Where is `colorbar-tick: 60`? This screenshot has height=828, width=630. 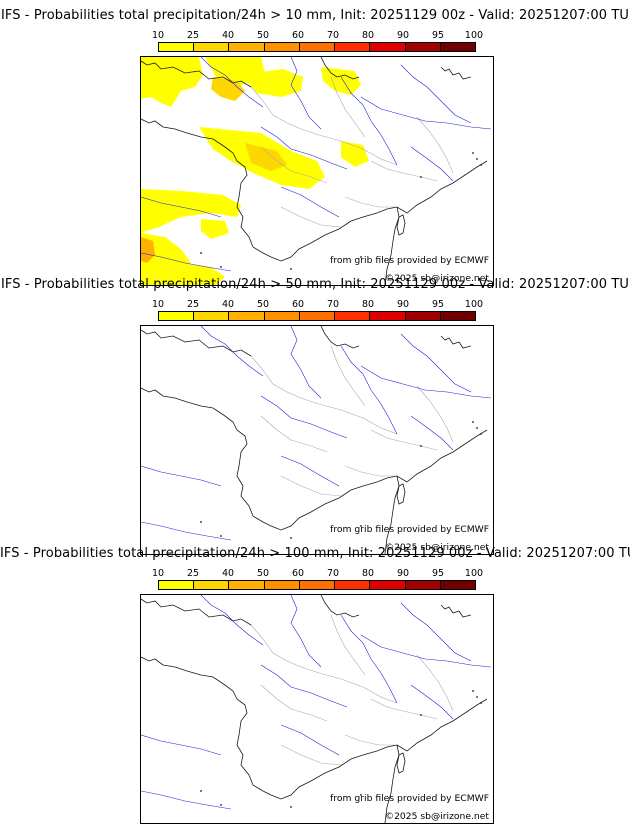 colorbar-tick: 60 is located at coordinates (298, 573).